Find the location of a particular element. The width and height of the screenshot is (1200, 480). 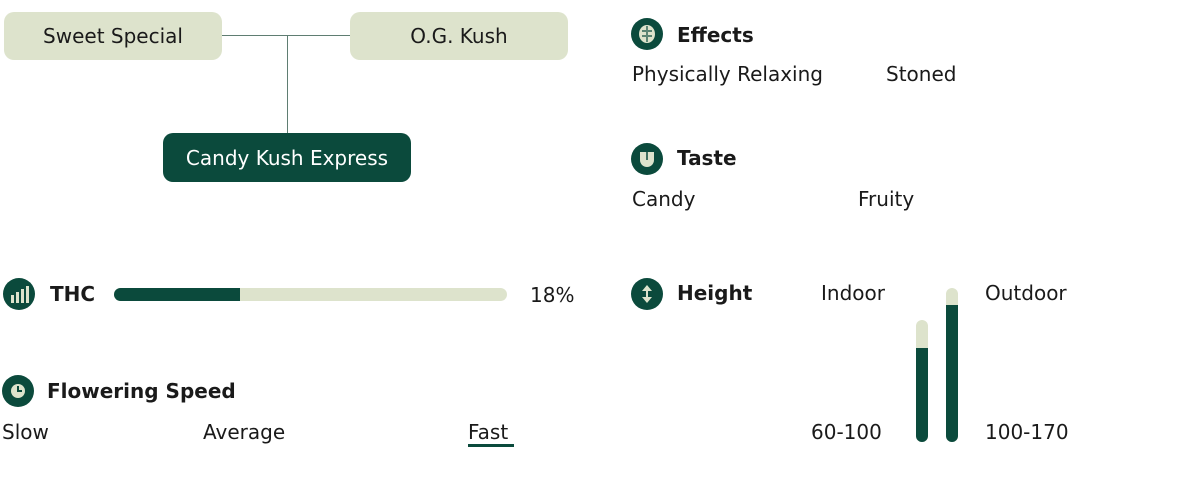

thc-bar is located at coordinates (310, 294).